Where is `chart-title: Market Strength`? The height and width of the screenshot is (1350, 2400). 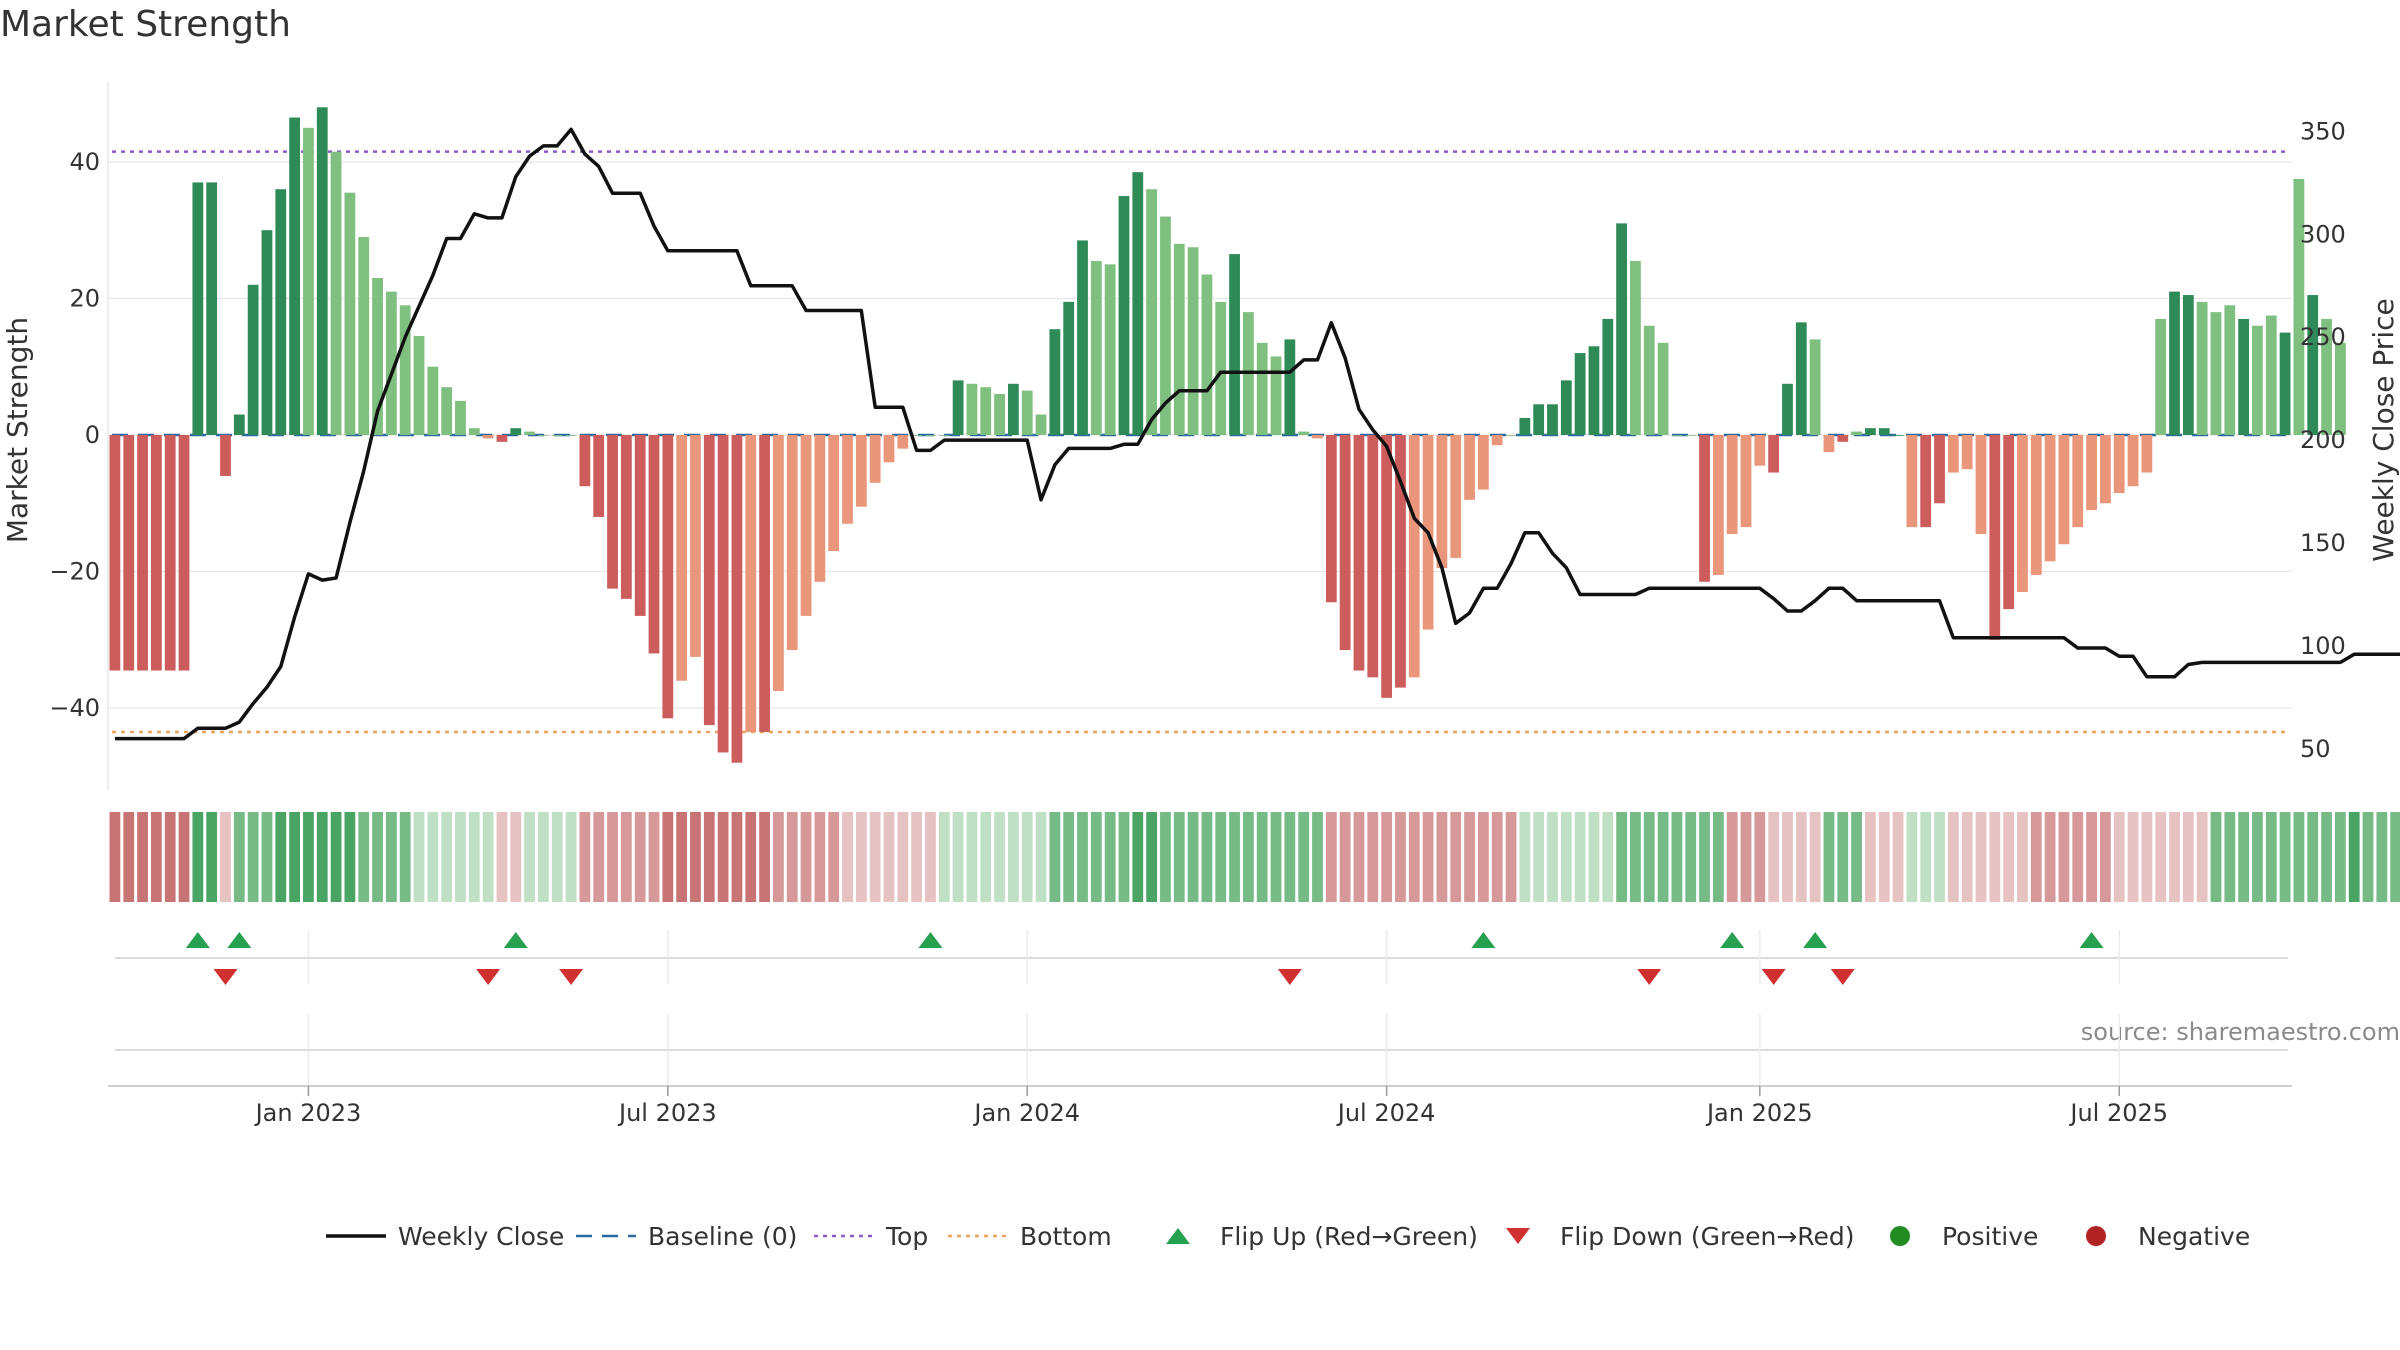 chart-title: Market Strength is located at coordinates (145, 24).